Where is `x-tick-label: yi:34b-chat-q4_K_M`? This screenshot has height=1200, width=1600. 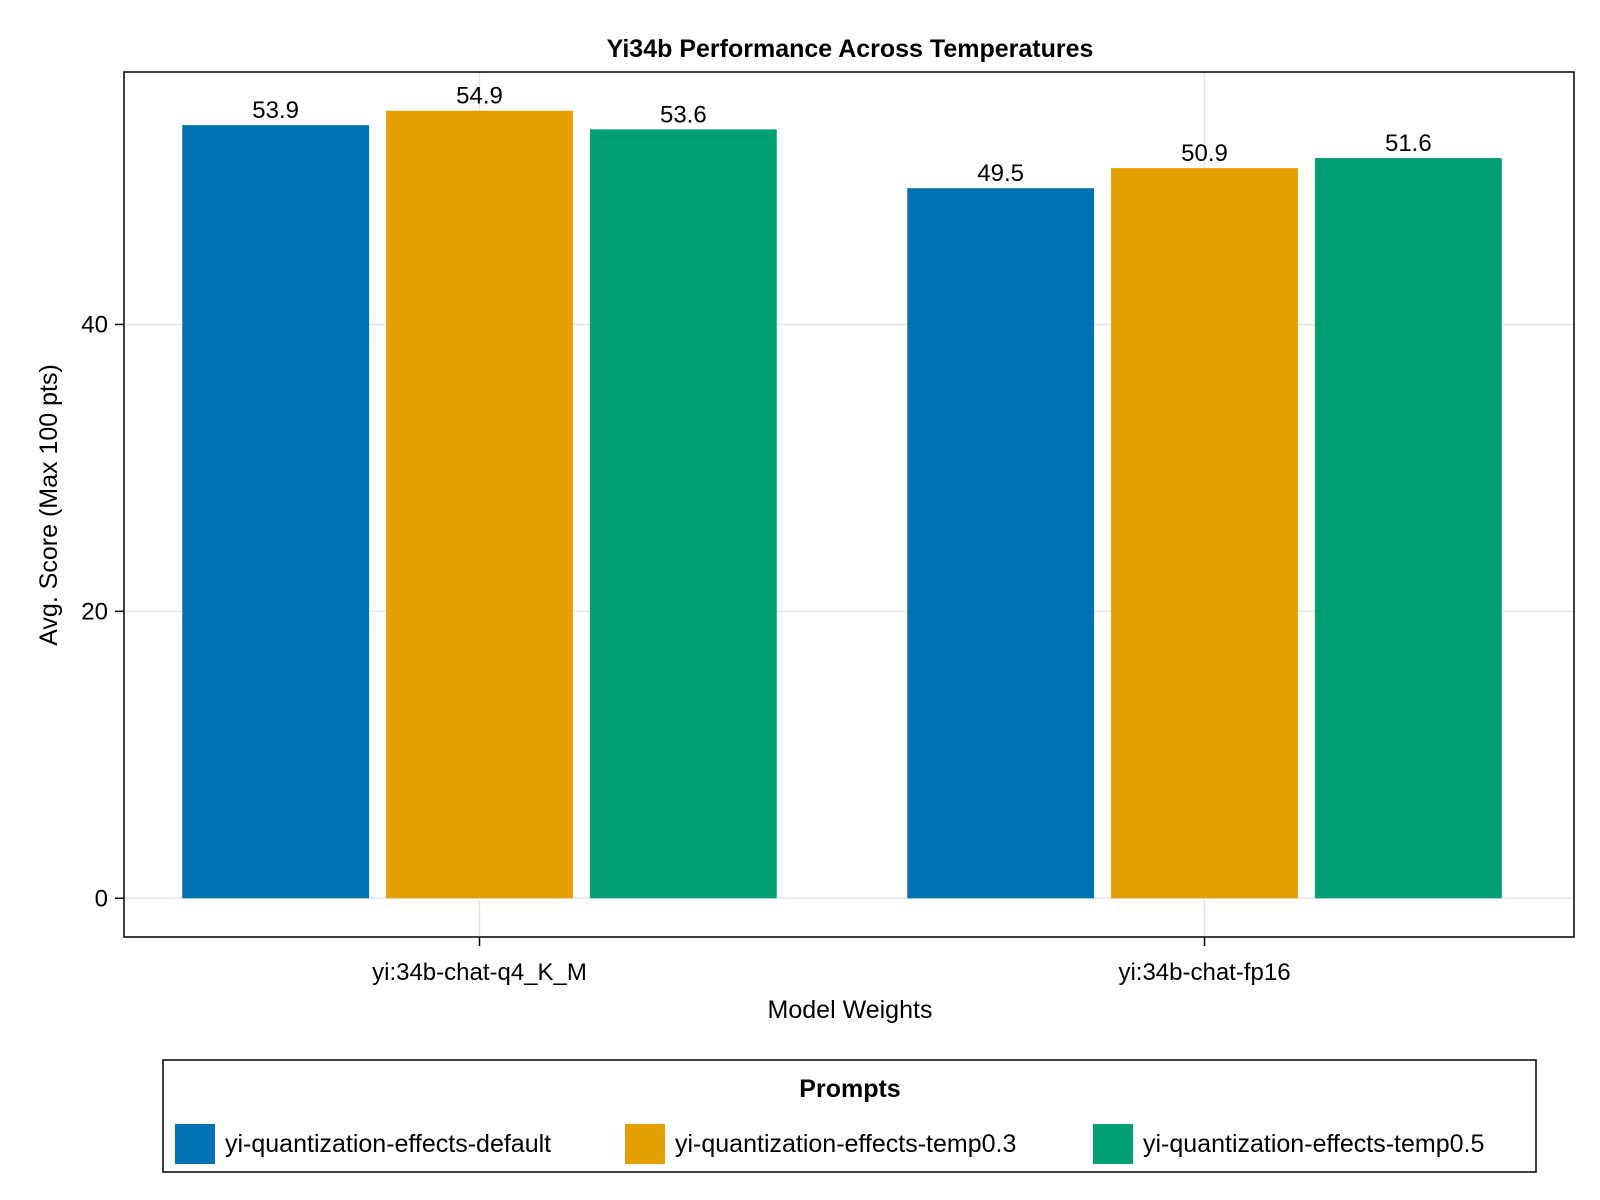
x-tick-label: yi:34b-chat-q4_K_M is located at coordinates (479, 972).